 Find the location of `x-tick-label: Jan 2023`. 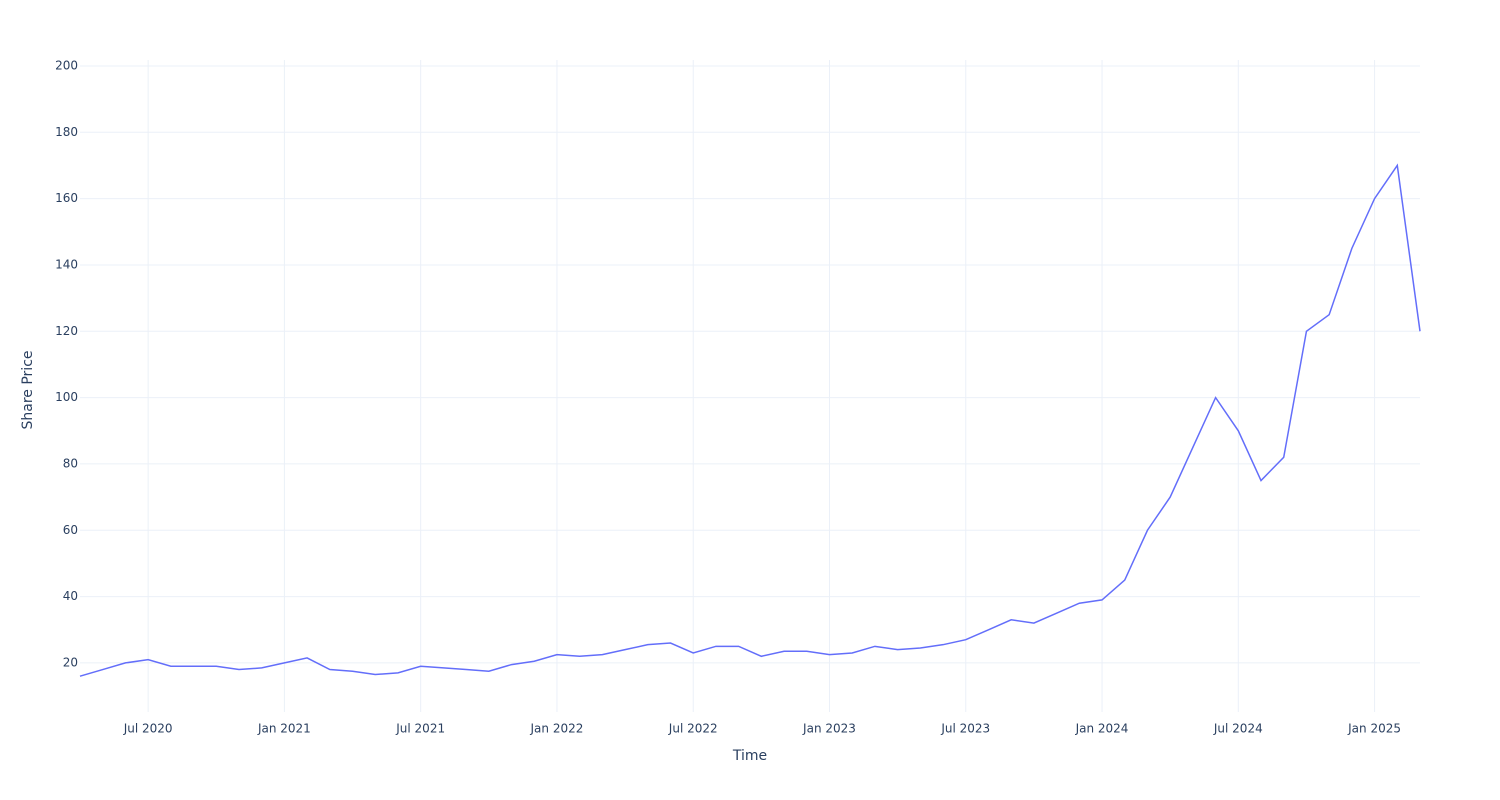

x-tick-label: Jan 2023 is located at coordinates (829, 729).